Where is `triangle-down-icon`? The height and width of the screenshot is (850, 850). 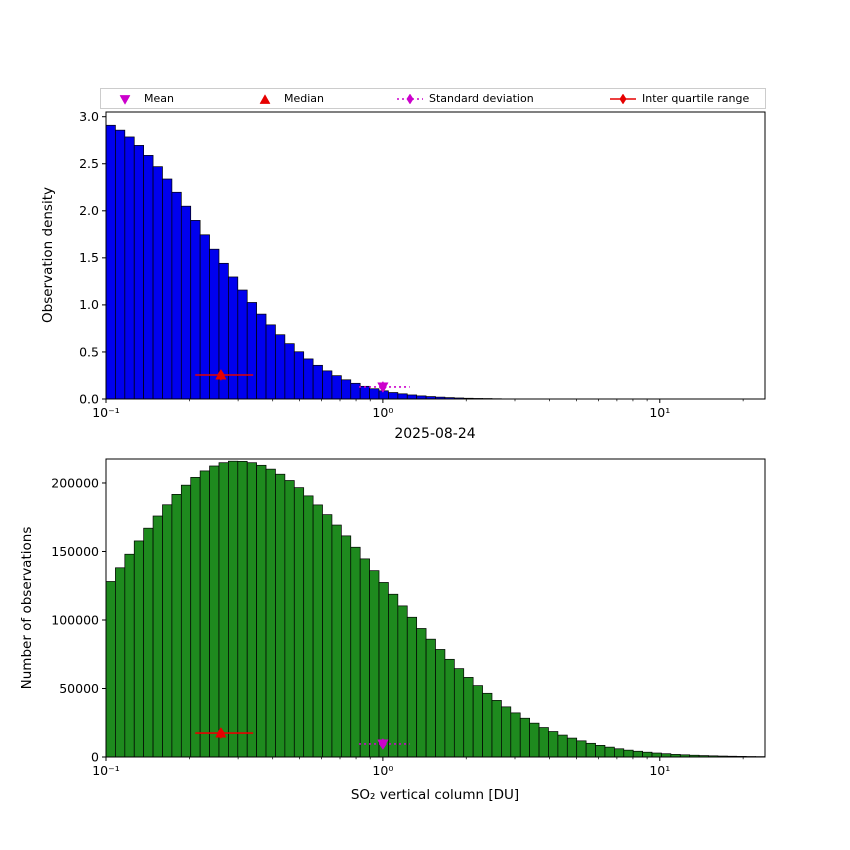
triangle-down-icon is located at coordinates (125, 99).